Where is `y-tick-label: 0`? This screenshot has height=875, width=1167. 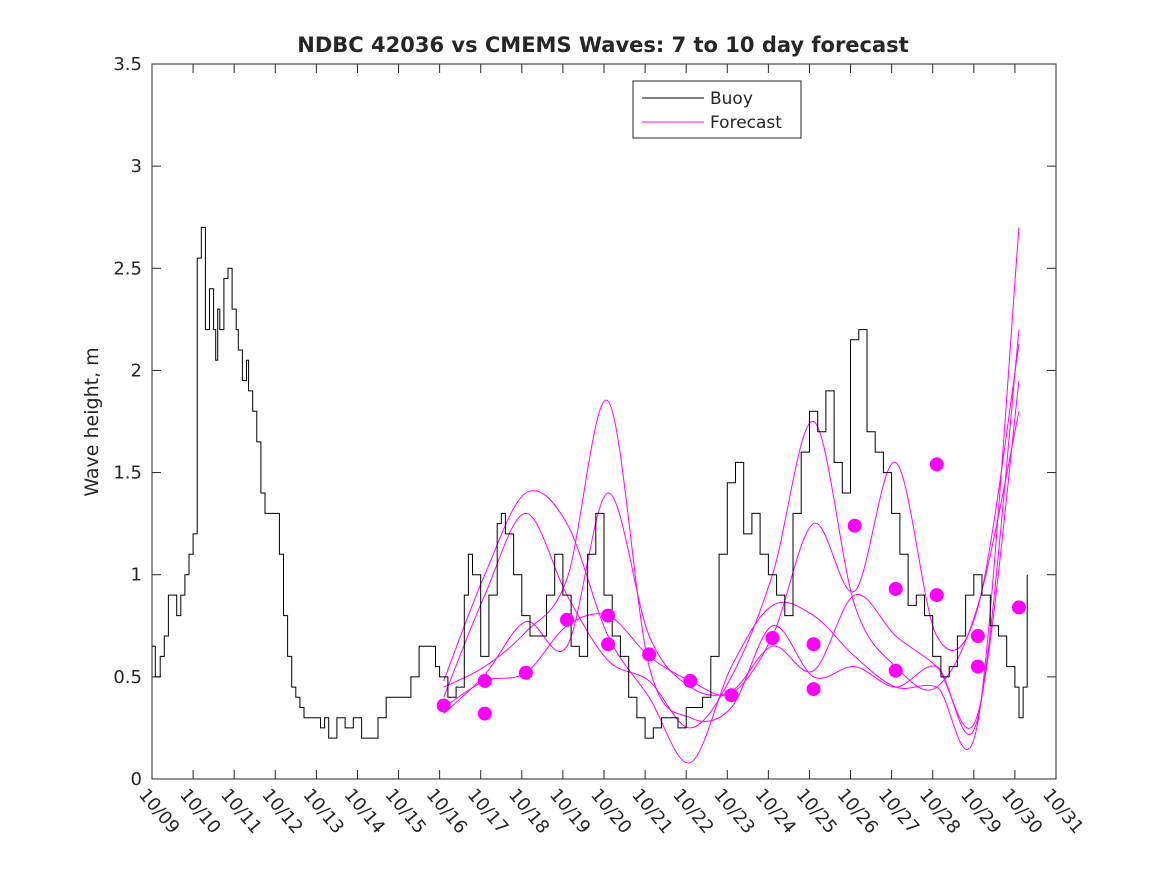 y-tick-label: 0 is located at coordinates (136, 779).